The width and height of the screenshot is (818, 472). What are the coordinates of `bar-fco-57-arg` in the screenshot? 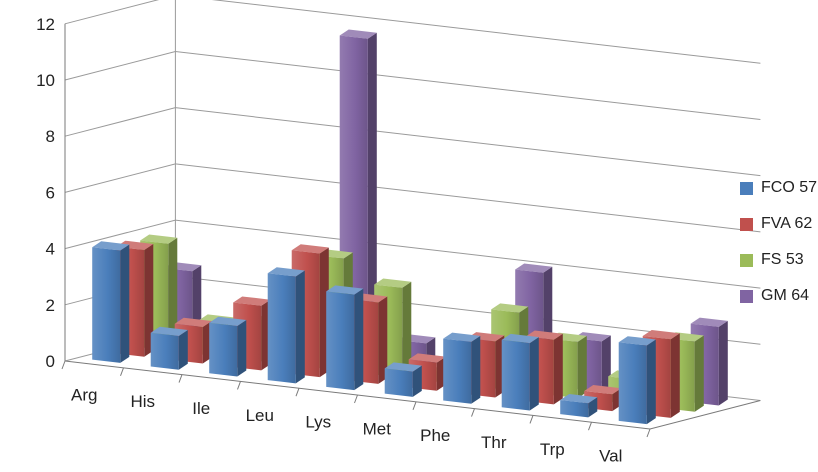 It's located at (111, 302).